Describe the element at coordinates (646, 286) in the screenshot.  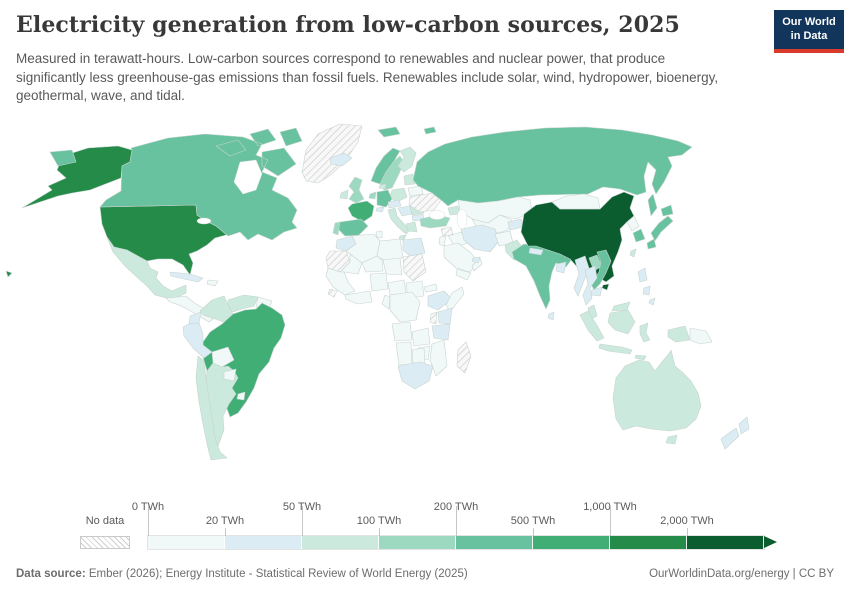
I see `country-philippines` at that location.